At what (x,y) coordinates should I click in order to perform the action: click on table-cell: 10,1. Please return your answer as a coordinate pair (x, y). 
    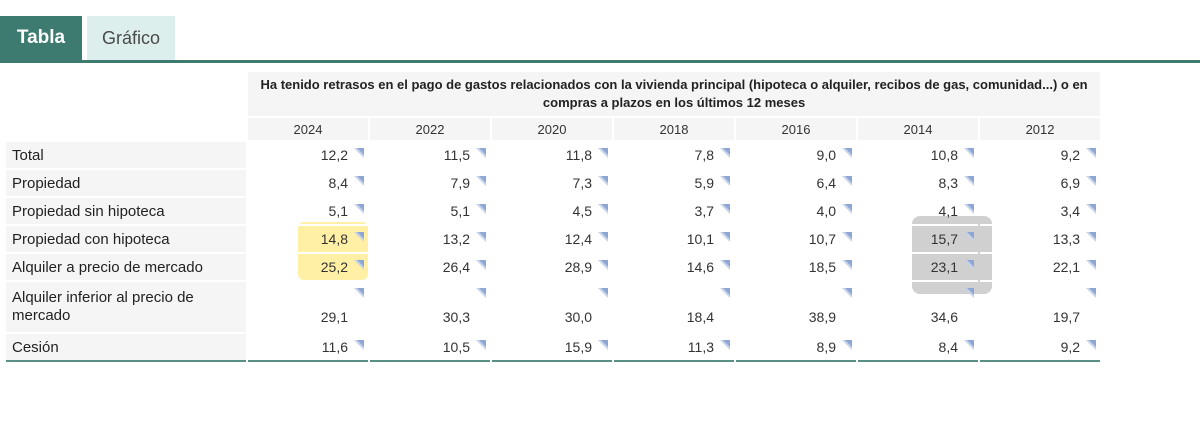
    Looking at the image, I should click on (674, 238).